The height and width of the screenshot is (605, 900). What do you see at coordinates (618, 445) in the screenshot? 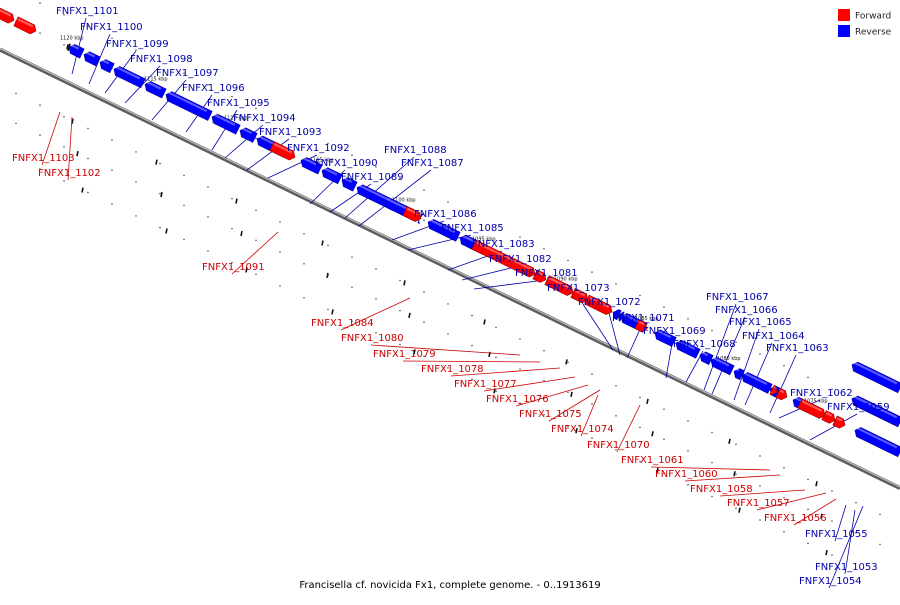
I see `gene-label-fnfx1-1070: FNFX1_1070` at bounding box center [618, 445].